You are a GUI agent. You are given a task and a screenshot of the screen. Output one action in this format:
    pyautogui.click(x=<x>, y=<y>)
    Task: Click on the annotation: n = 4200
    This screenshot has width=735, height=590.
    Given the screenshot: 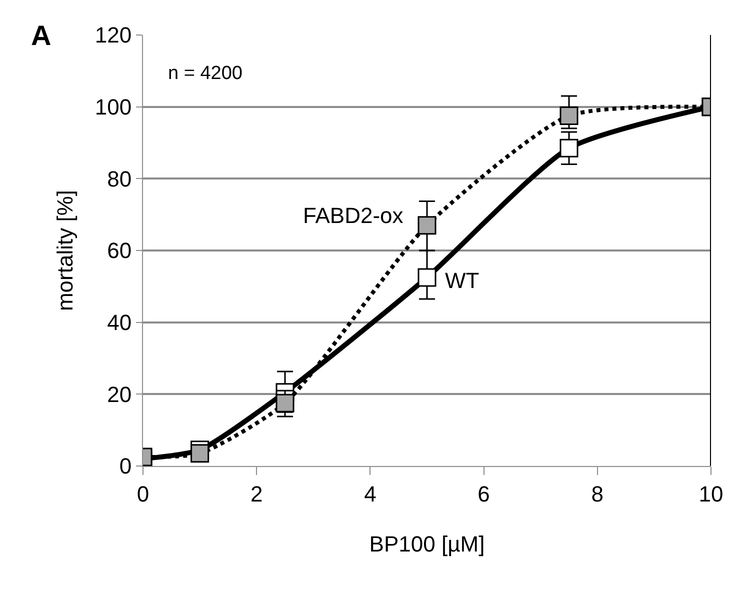 What is the action you would take?
    pyautogui.click(x=205, y=73)
    